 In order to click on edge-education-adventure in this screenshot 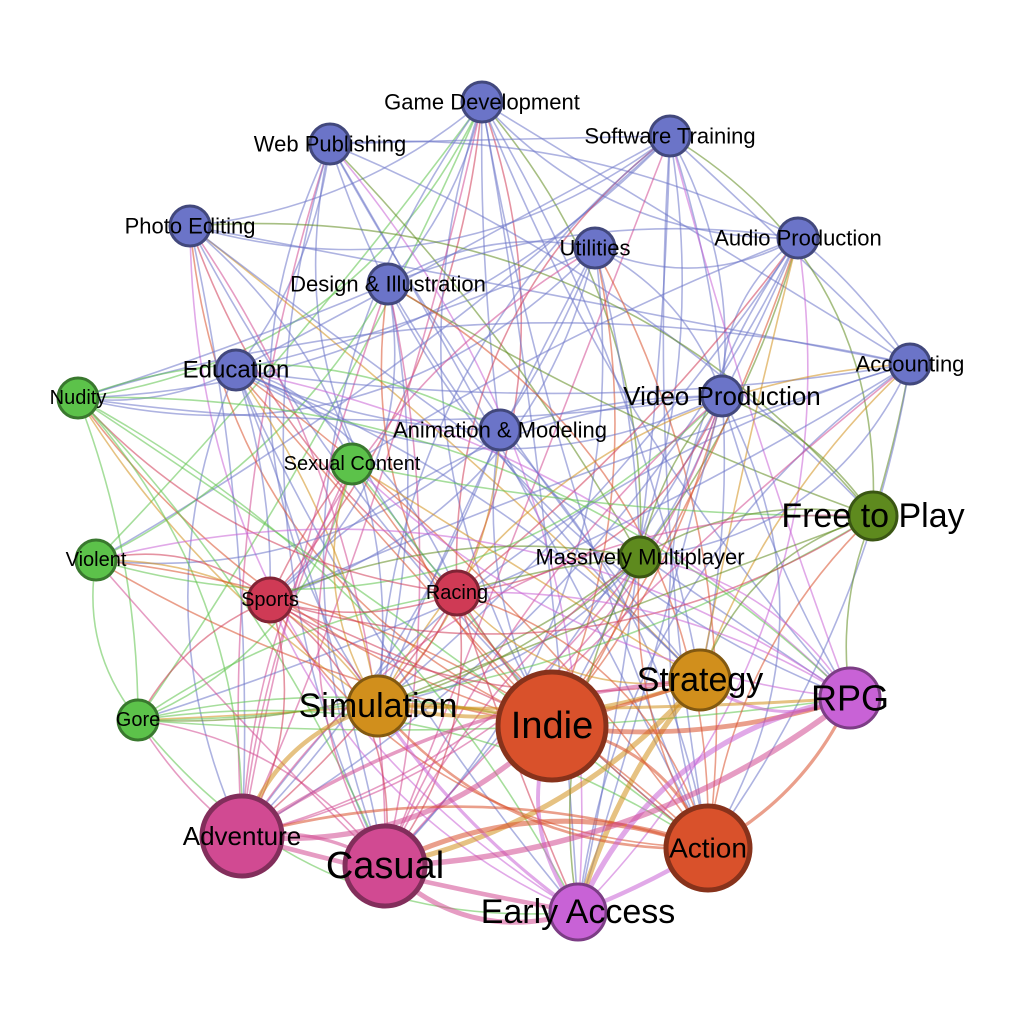, I will do `click(215, 603)`.